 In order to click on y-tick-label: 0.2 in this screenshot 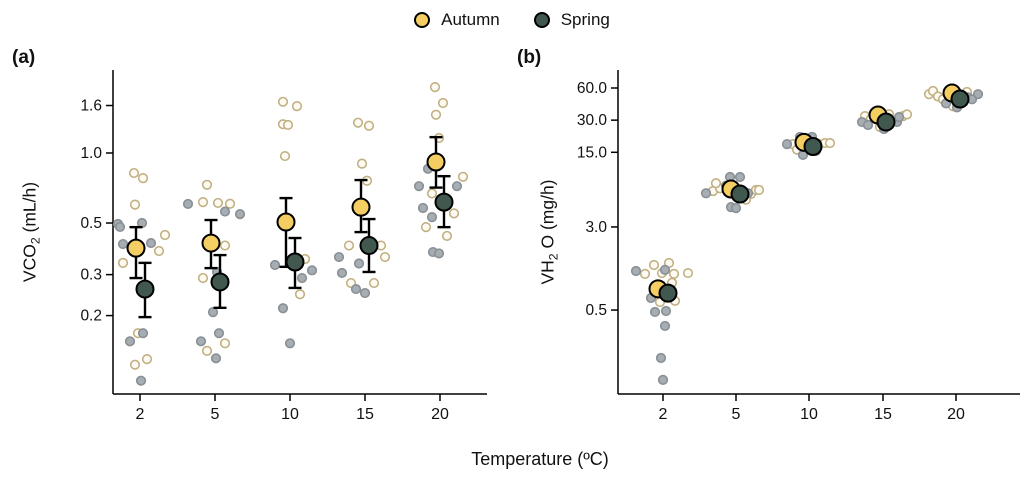, I will do `click(91, 316)`.